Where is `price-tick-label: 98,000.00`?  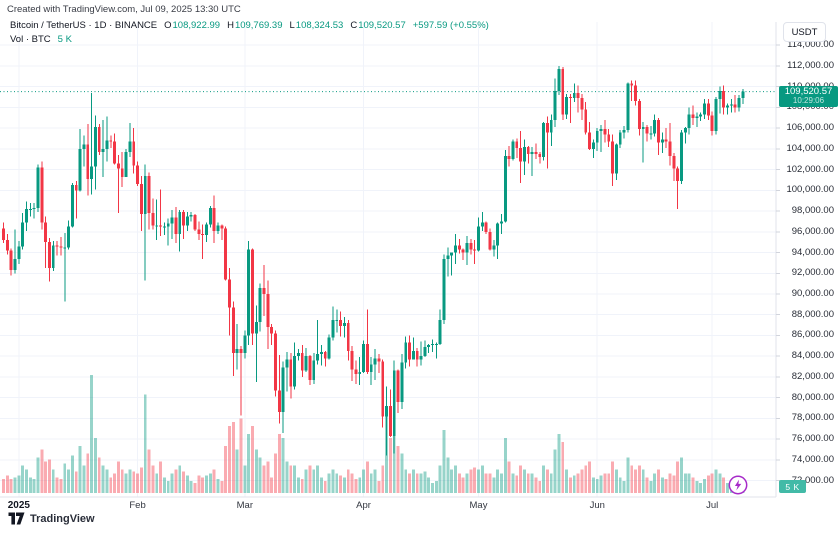
price-tick-label: 98,000.00 is located at coordinates (812, 211).